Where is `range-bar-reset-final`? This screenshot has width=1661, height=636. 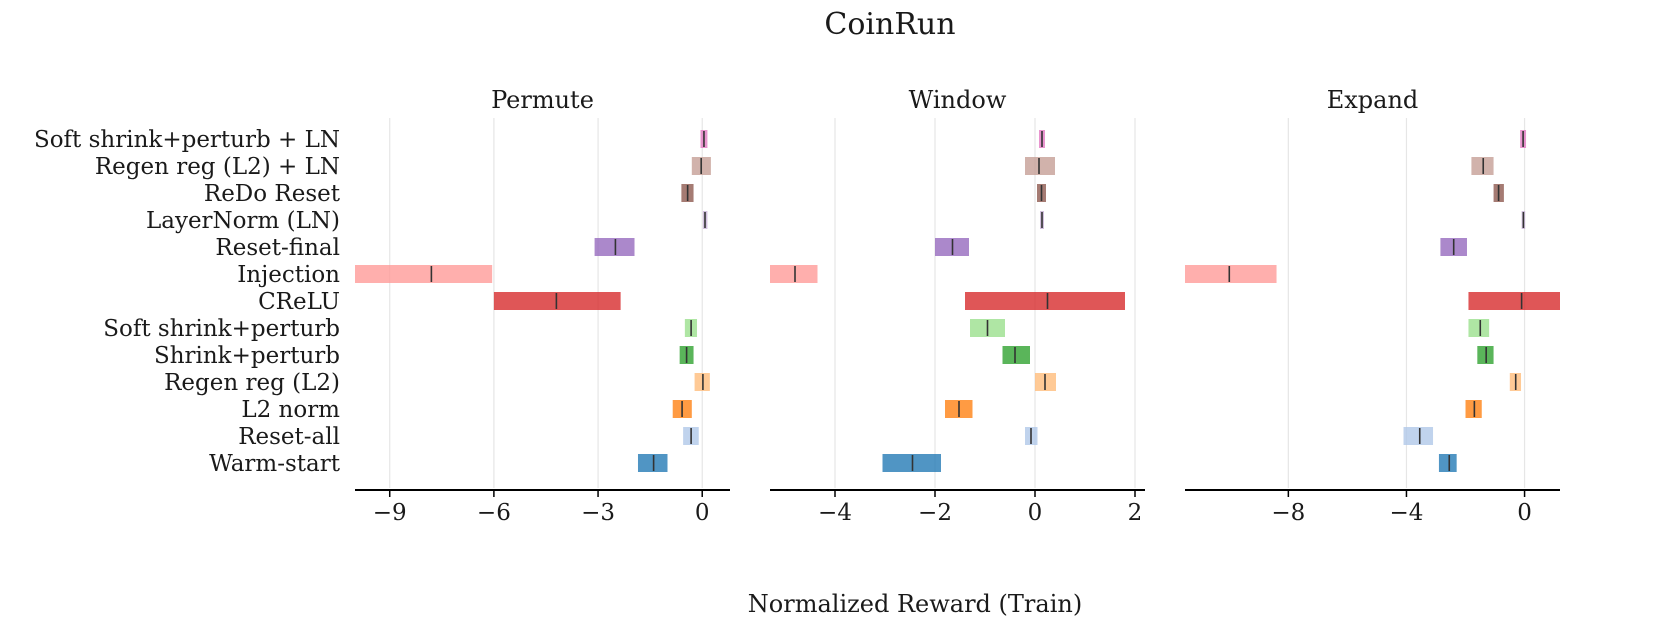
range-bar-reset-final is located at coordinates (614, 247).